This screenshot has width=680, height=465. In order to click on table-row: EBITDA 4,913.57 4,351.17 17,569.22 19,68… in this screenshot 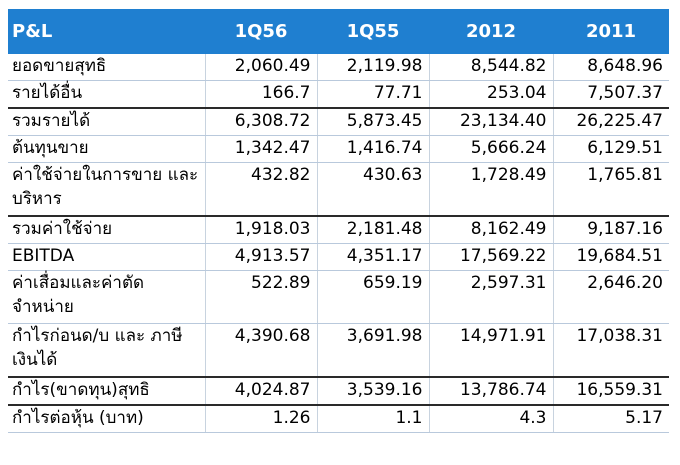, I will do `click(338, 257)`.